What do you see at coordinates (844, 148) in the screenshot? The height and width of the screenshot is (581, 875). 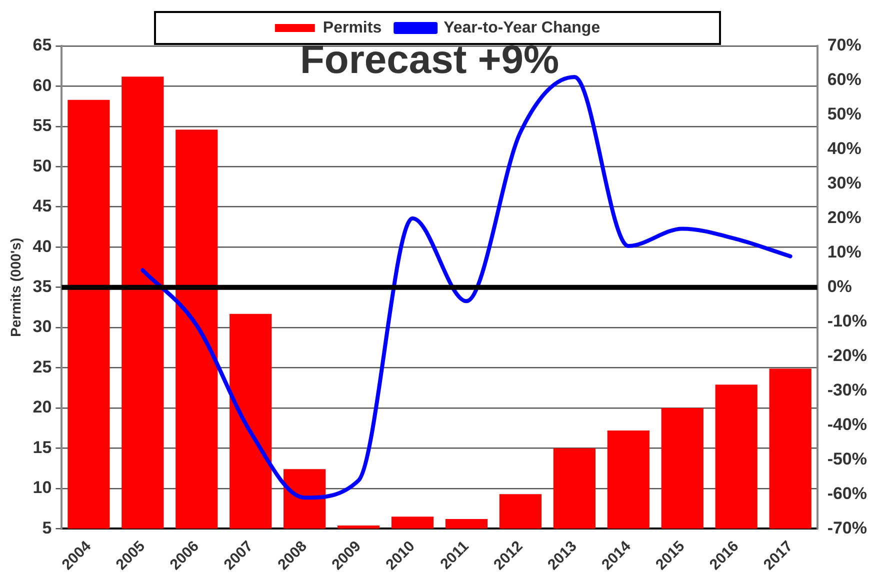 I see `y2-tick-label: 40%` at bounding box center [844, 148].